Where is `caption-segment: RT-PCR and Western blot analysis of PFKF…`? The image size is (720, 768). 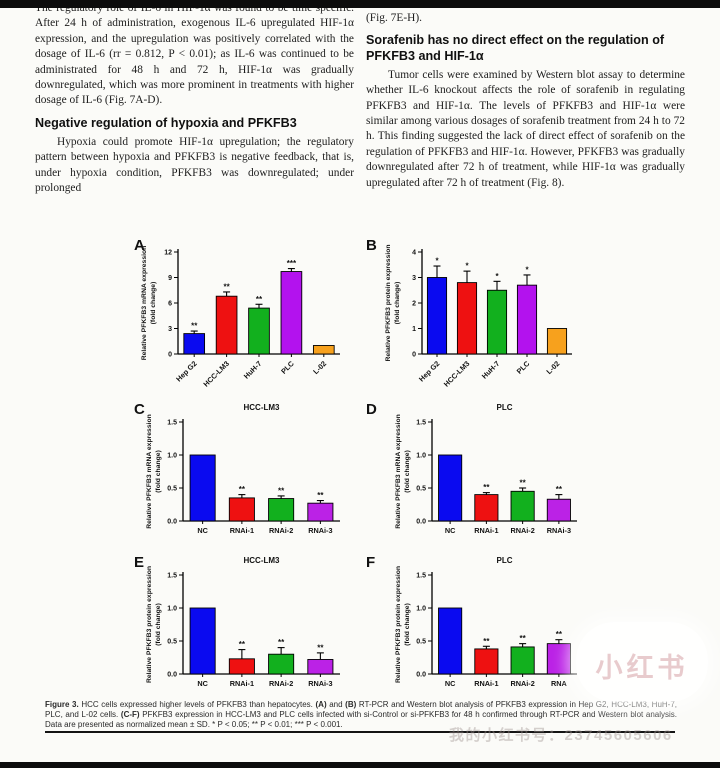
caption-segment: RT-PCR and Western blot analysis of PFKF… is located at coordinates (361, 709).